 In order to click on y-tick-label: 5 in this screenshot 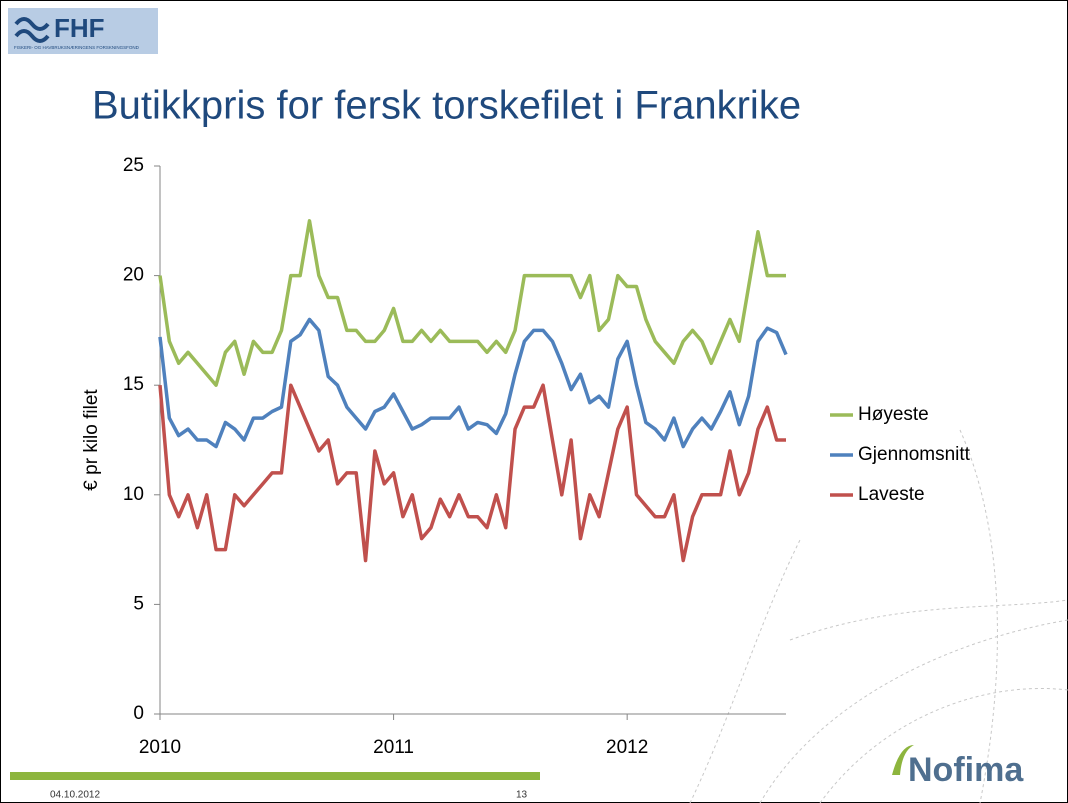, I will do `click(138, 603)`.